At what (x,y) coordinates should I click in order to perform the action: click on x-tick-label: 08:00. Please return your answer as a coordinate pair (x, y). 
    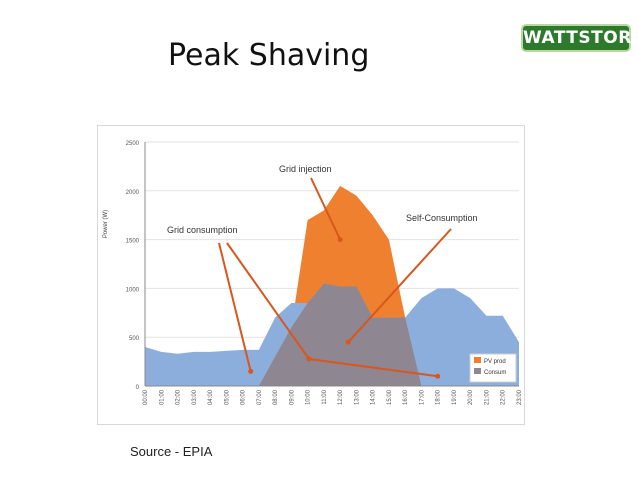
    Looking at the image, I should click on (276, 397).